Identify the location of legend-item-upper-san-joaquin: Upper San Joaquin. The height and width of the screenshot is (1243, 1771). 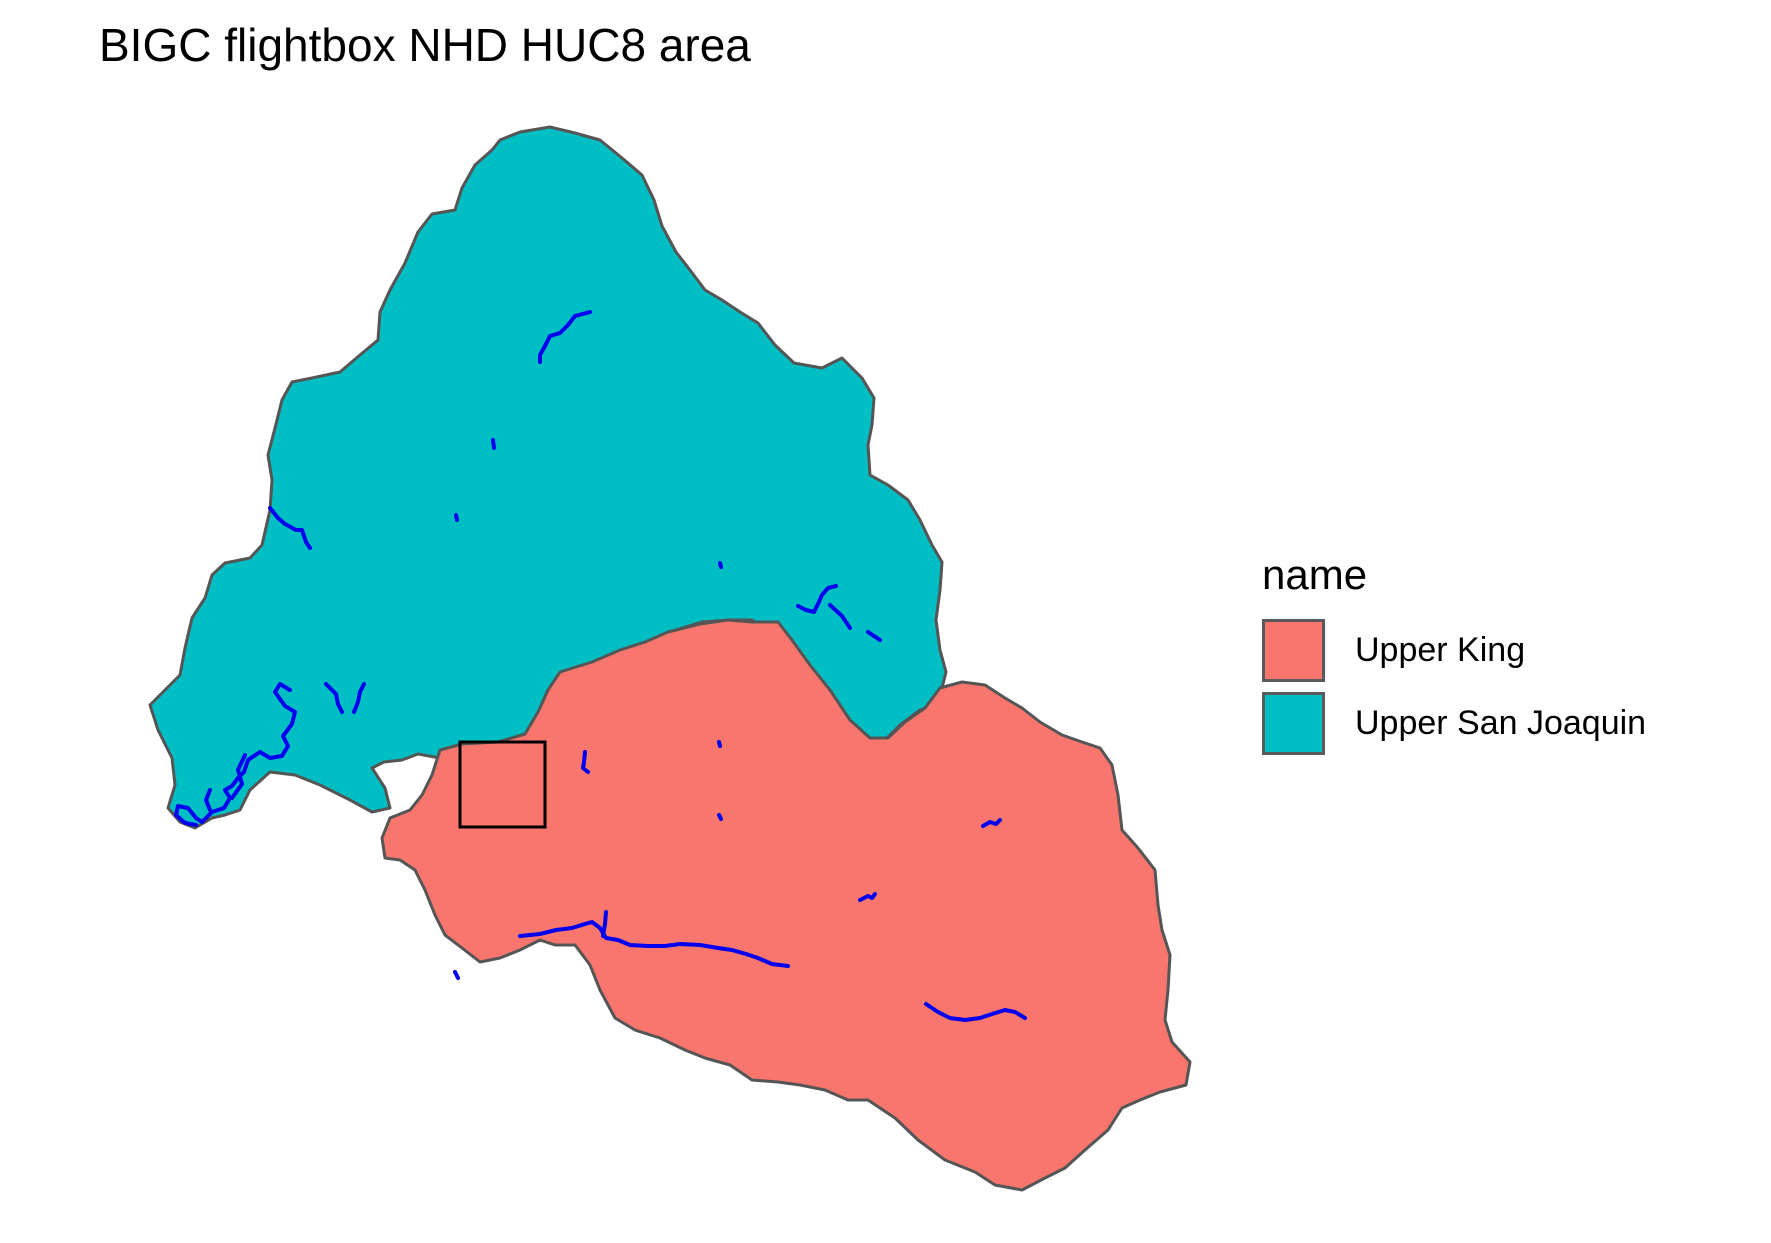
(1454, 723).